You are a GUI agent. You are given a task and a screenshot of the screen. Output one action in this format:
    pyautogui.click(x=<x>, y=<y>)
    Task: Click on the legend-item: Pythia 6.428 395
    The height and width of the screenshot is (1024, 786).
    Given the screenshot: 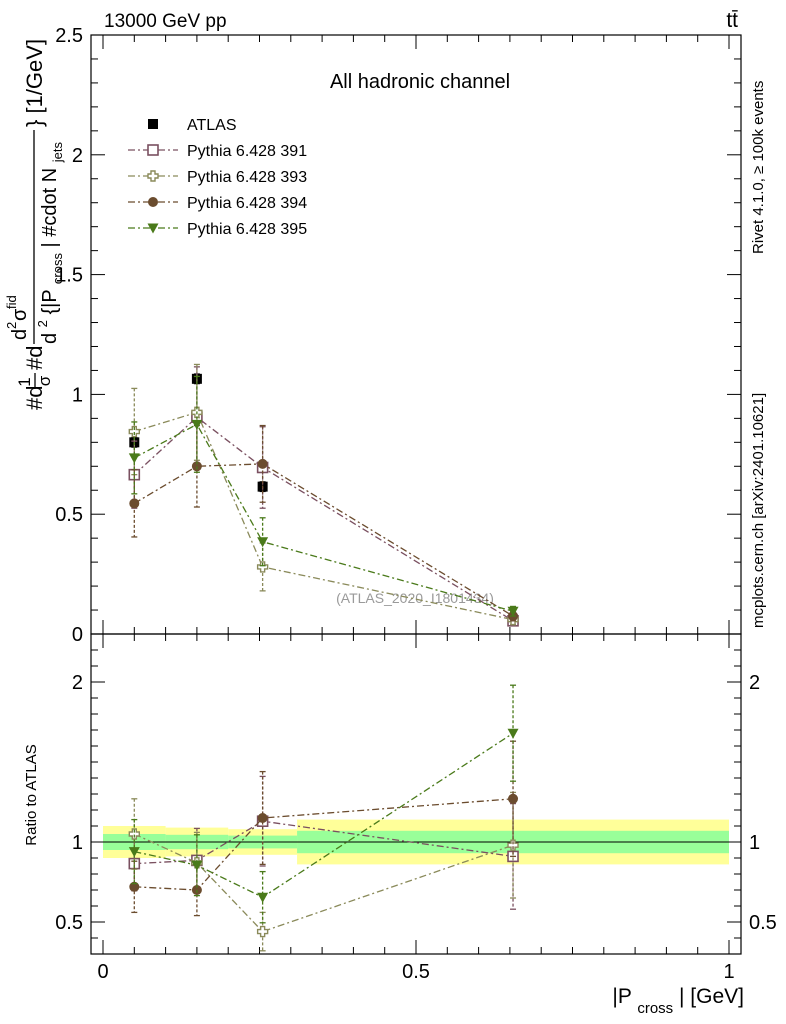 What is the action you would take?
    pyautogui.click(x=217, y=229)
    